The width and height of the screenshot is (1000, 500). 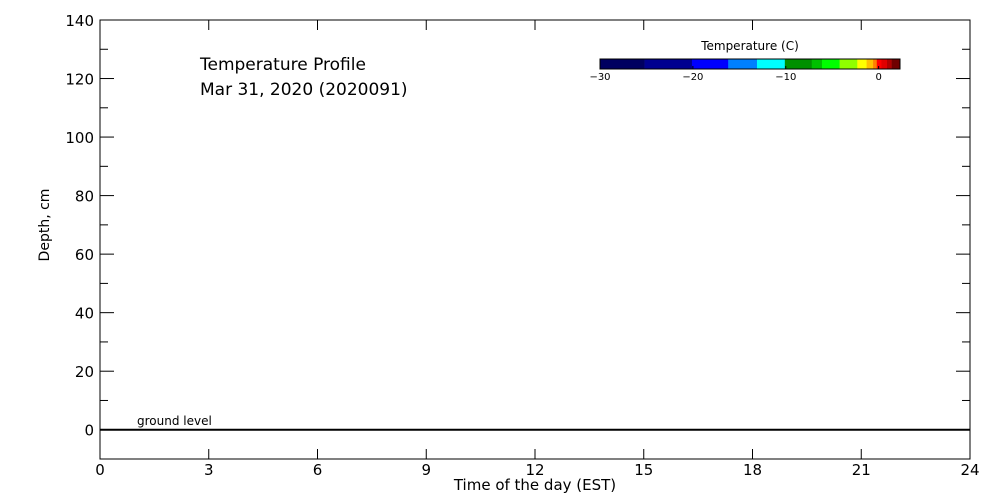 What do you see at coordinates (79, 80) in the screenshot?
I see `y-tick-label: 120` at bounding box center [79, 80].